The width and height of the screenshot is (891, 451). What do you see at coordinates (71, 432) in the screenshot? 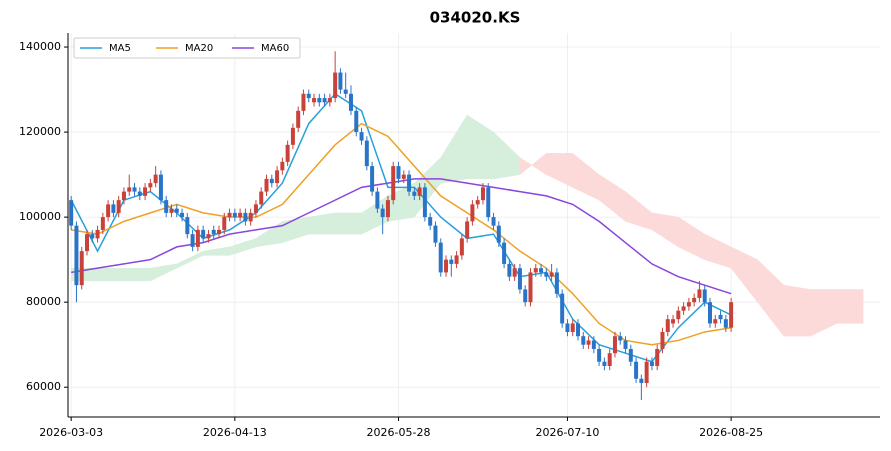
I see `x-tick-label: 2026-03-03` at bounding box center [71, 432].